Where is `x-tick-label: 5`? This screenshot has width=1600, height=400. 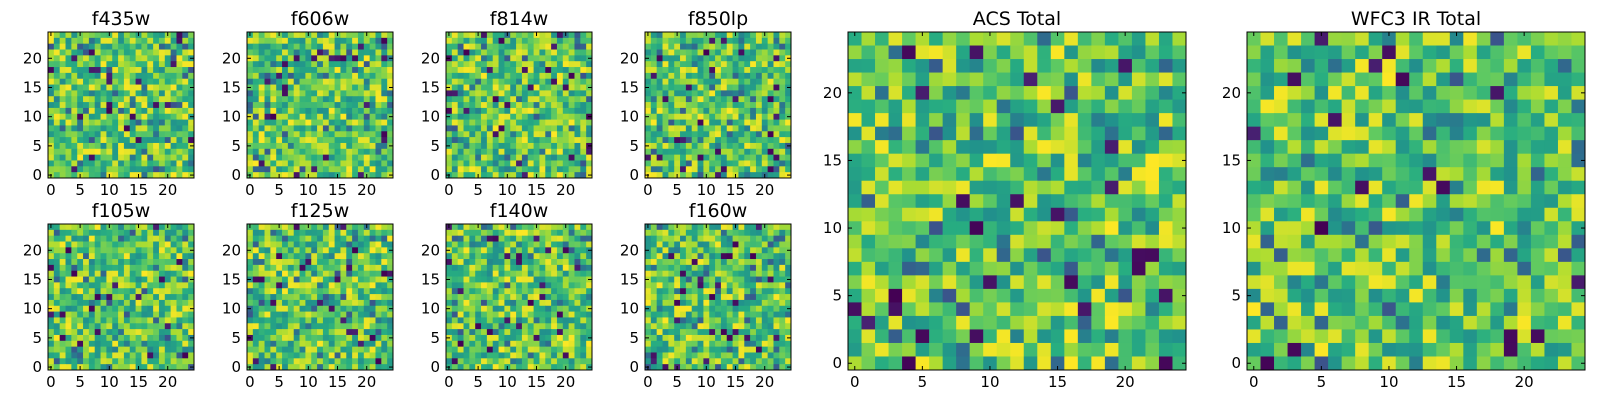
x-tick-label: 5 is located at coordinates (80, 382).